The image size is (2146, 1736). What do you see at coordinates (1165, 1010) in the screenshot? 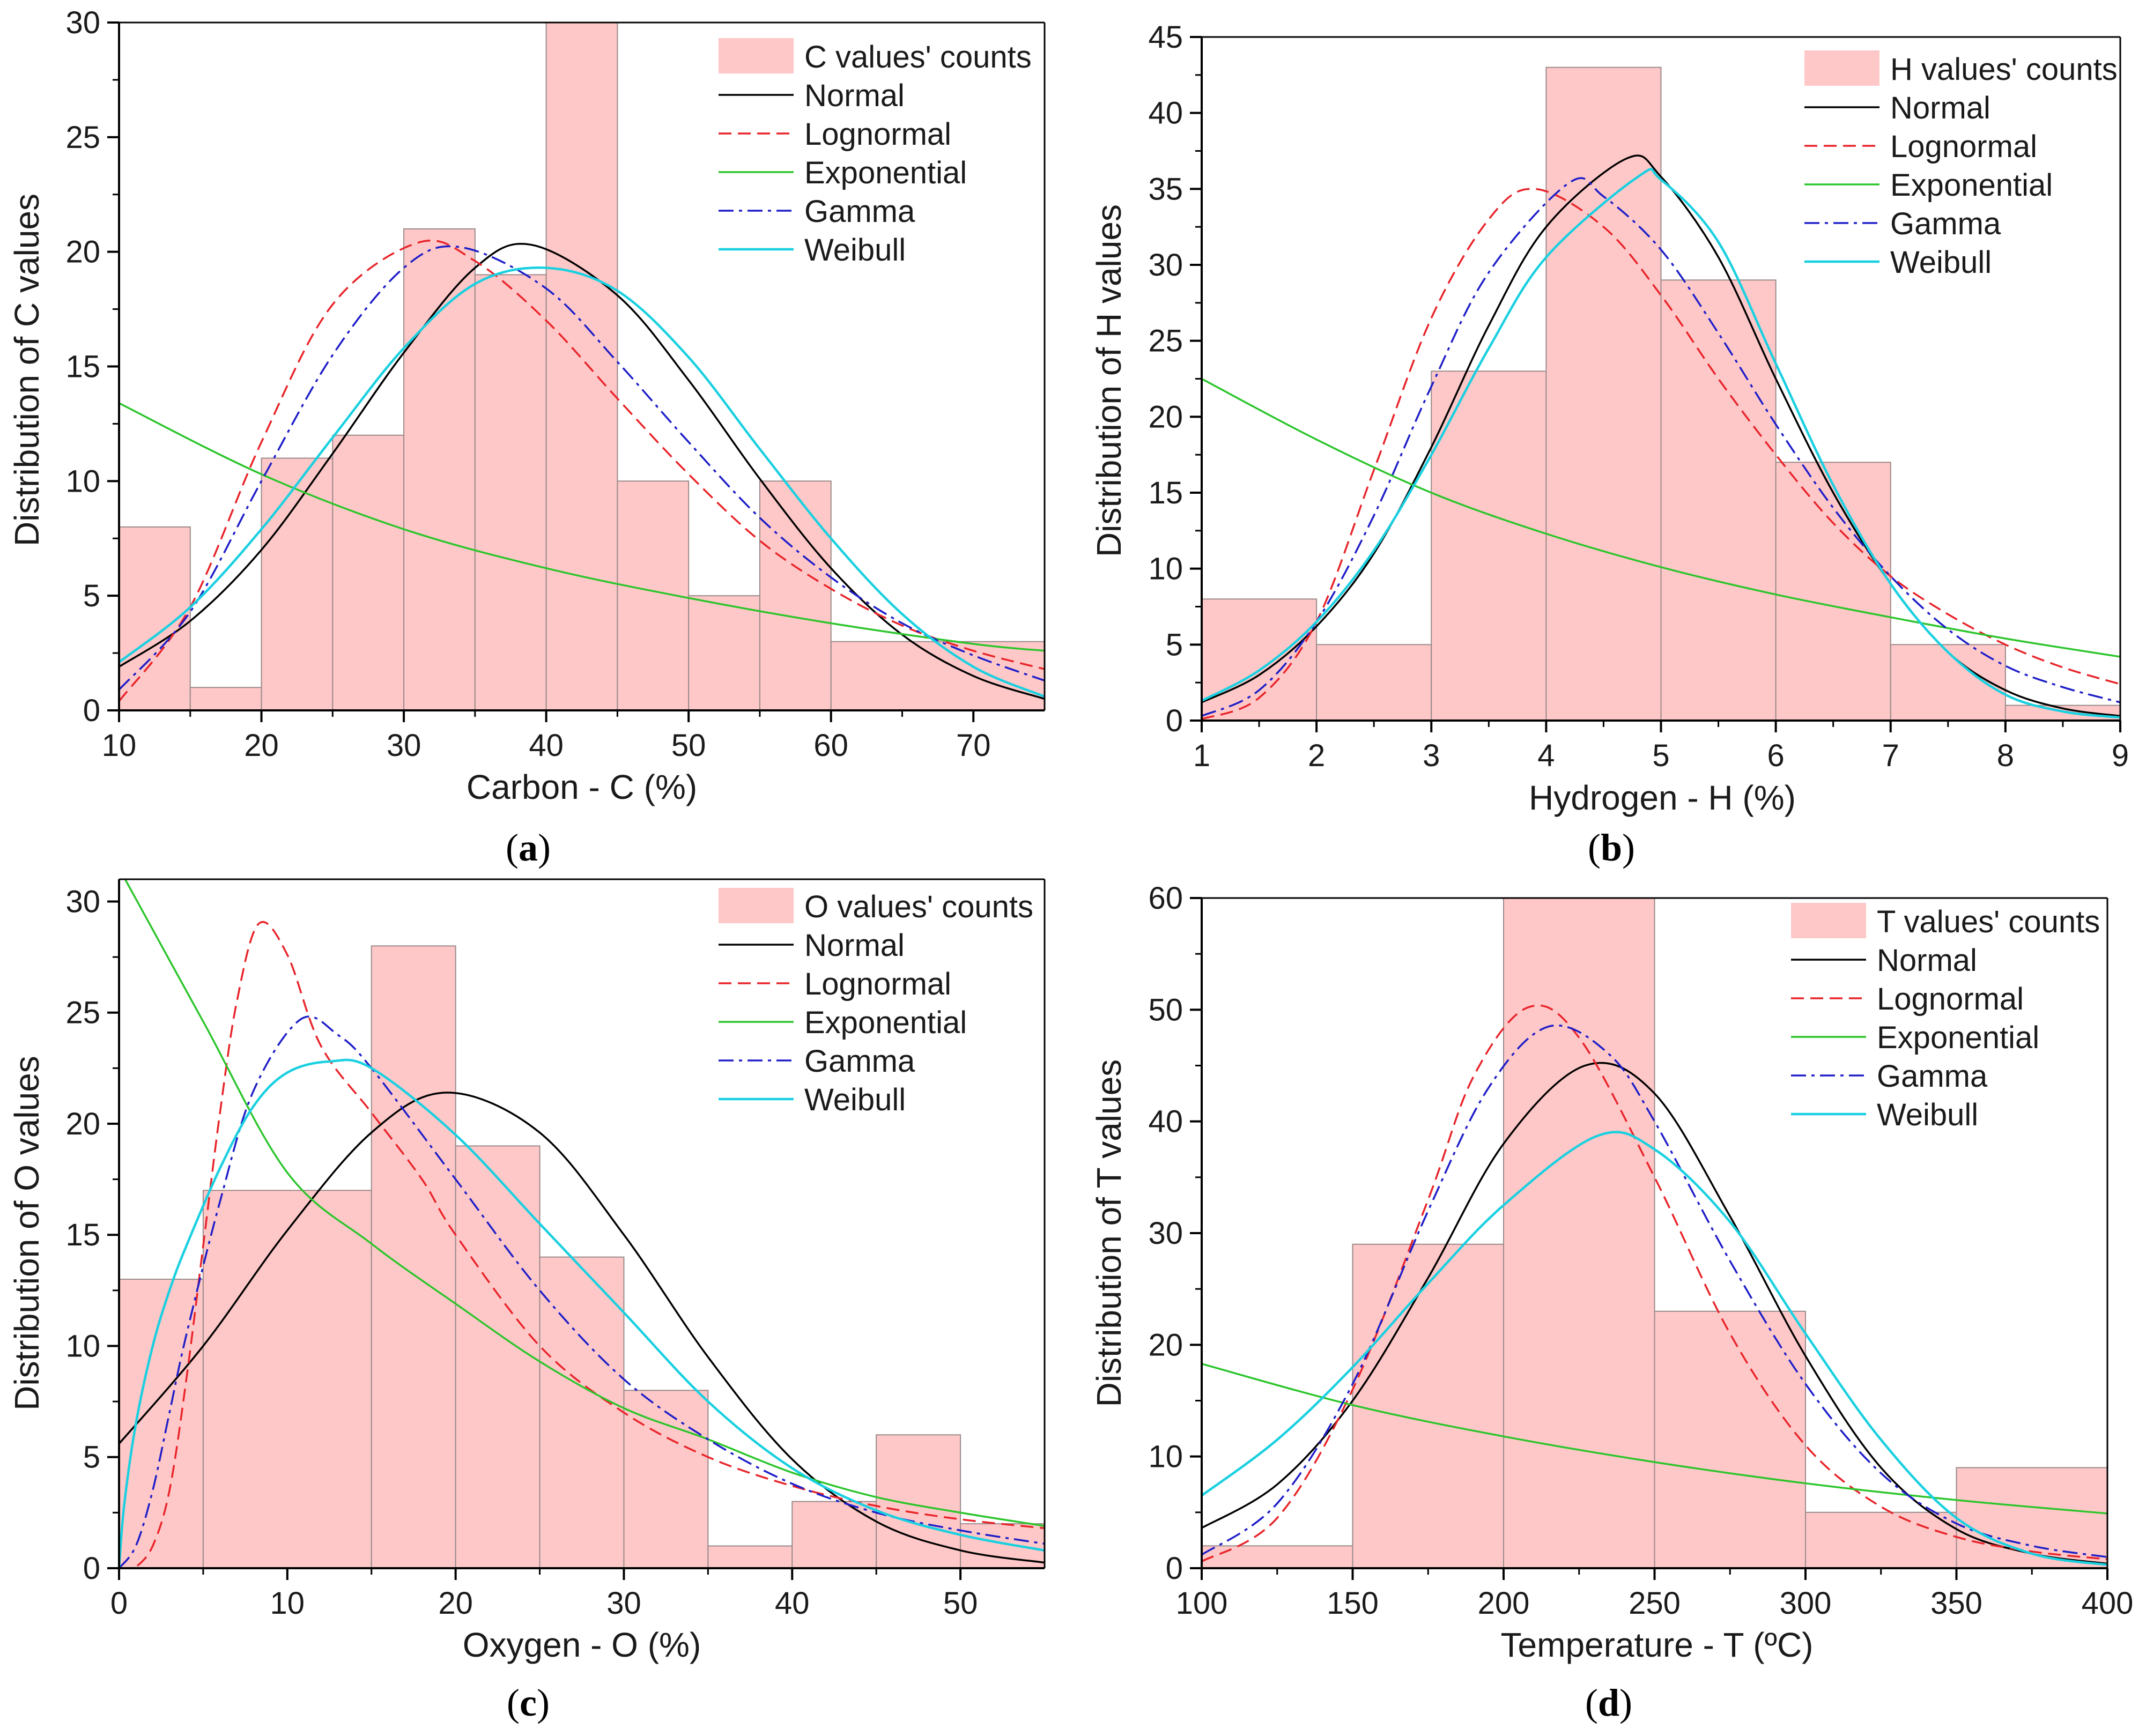
I see `y-tick-label-d-5: 50` at bounding box center [1165, 1010].